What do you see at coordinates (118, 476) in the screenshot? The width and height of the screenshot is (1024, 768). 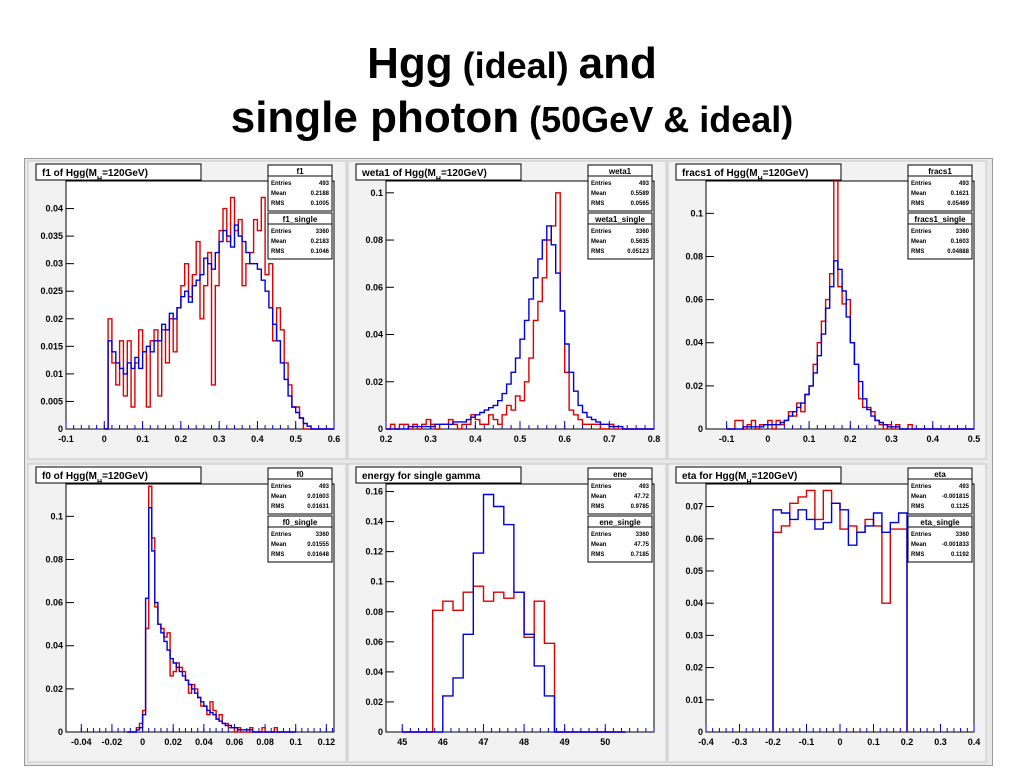 I see `histogram-title: f0 of Hgg(MH=120GeV)` at bounding box center [118, 476].